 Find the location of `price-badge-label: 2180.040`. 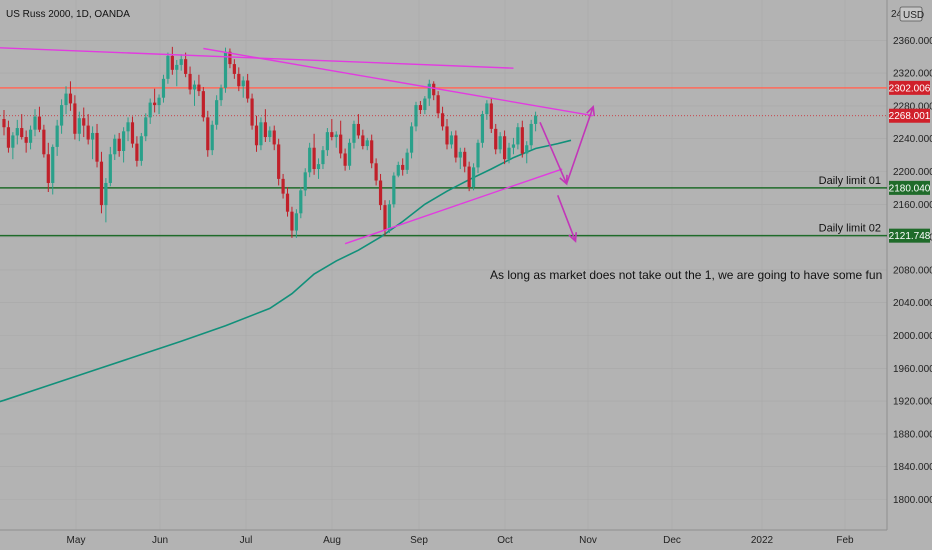

price-badge-label: 2180.040 is located at coordinates (910, 188).